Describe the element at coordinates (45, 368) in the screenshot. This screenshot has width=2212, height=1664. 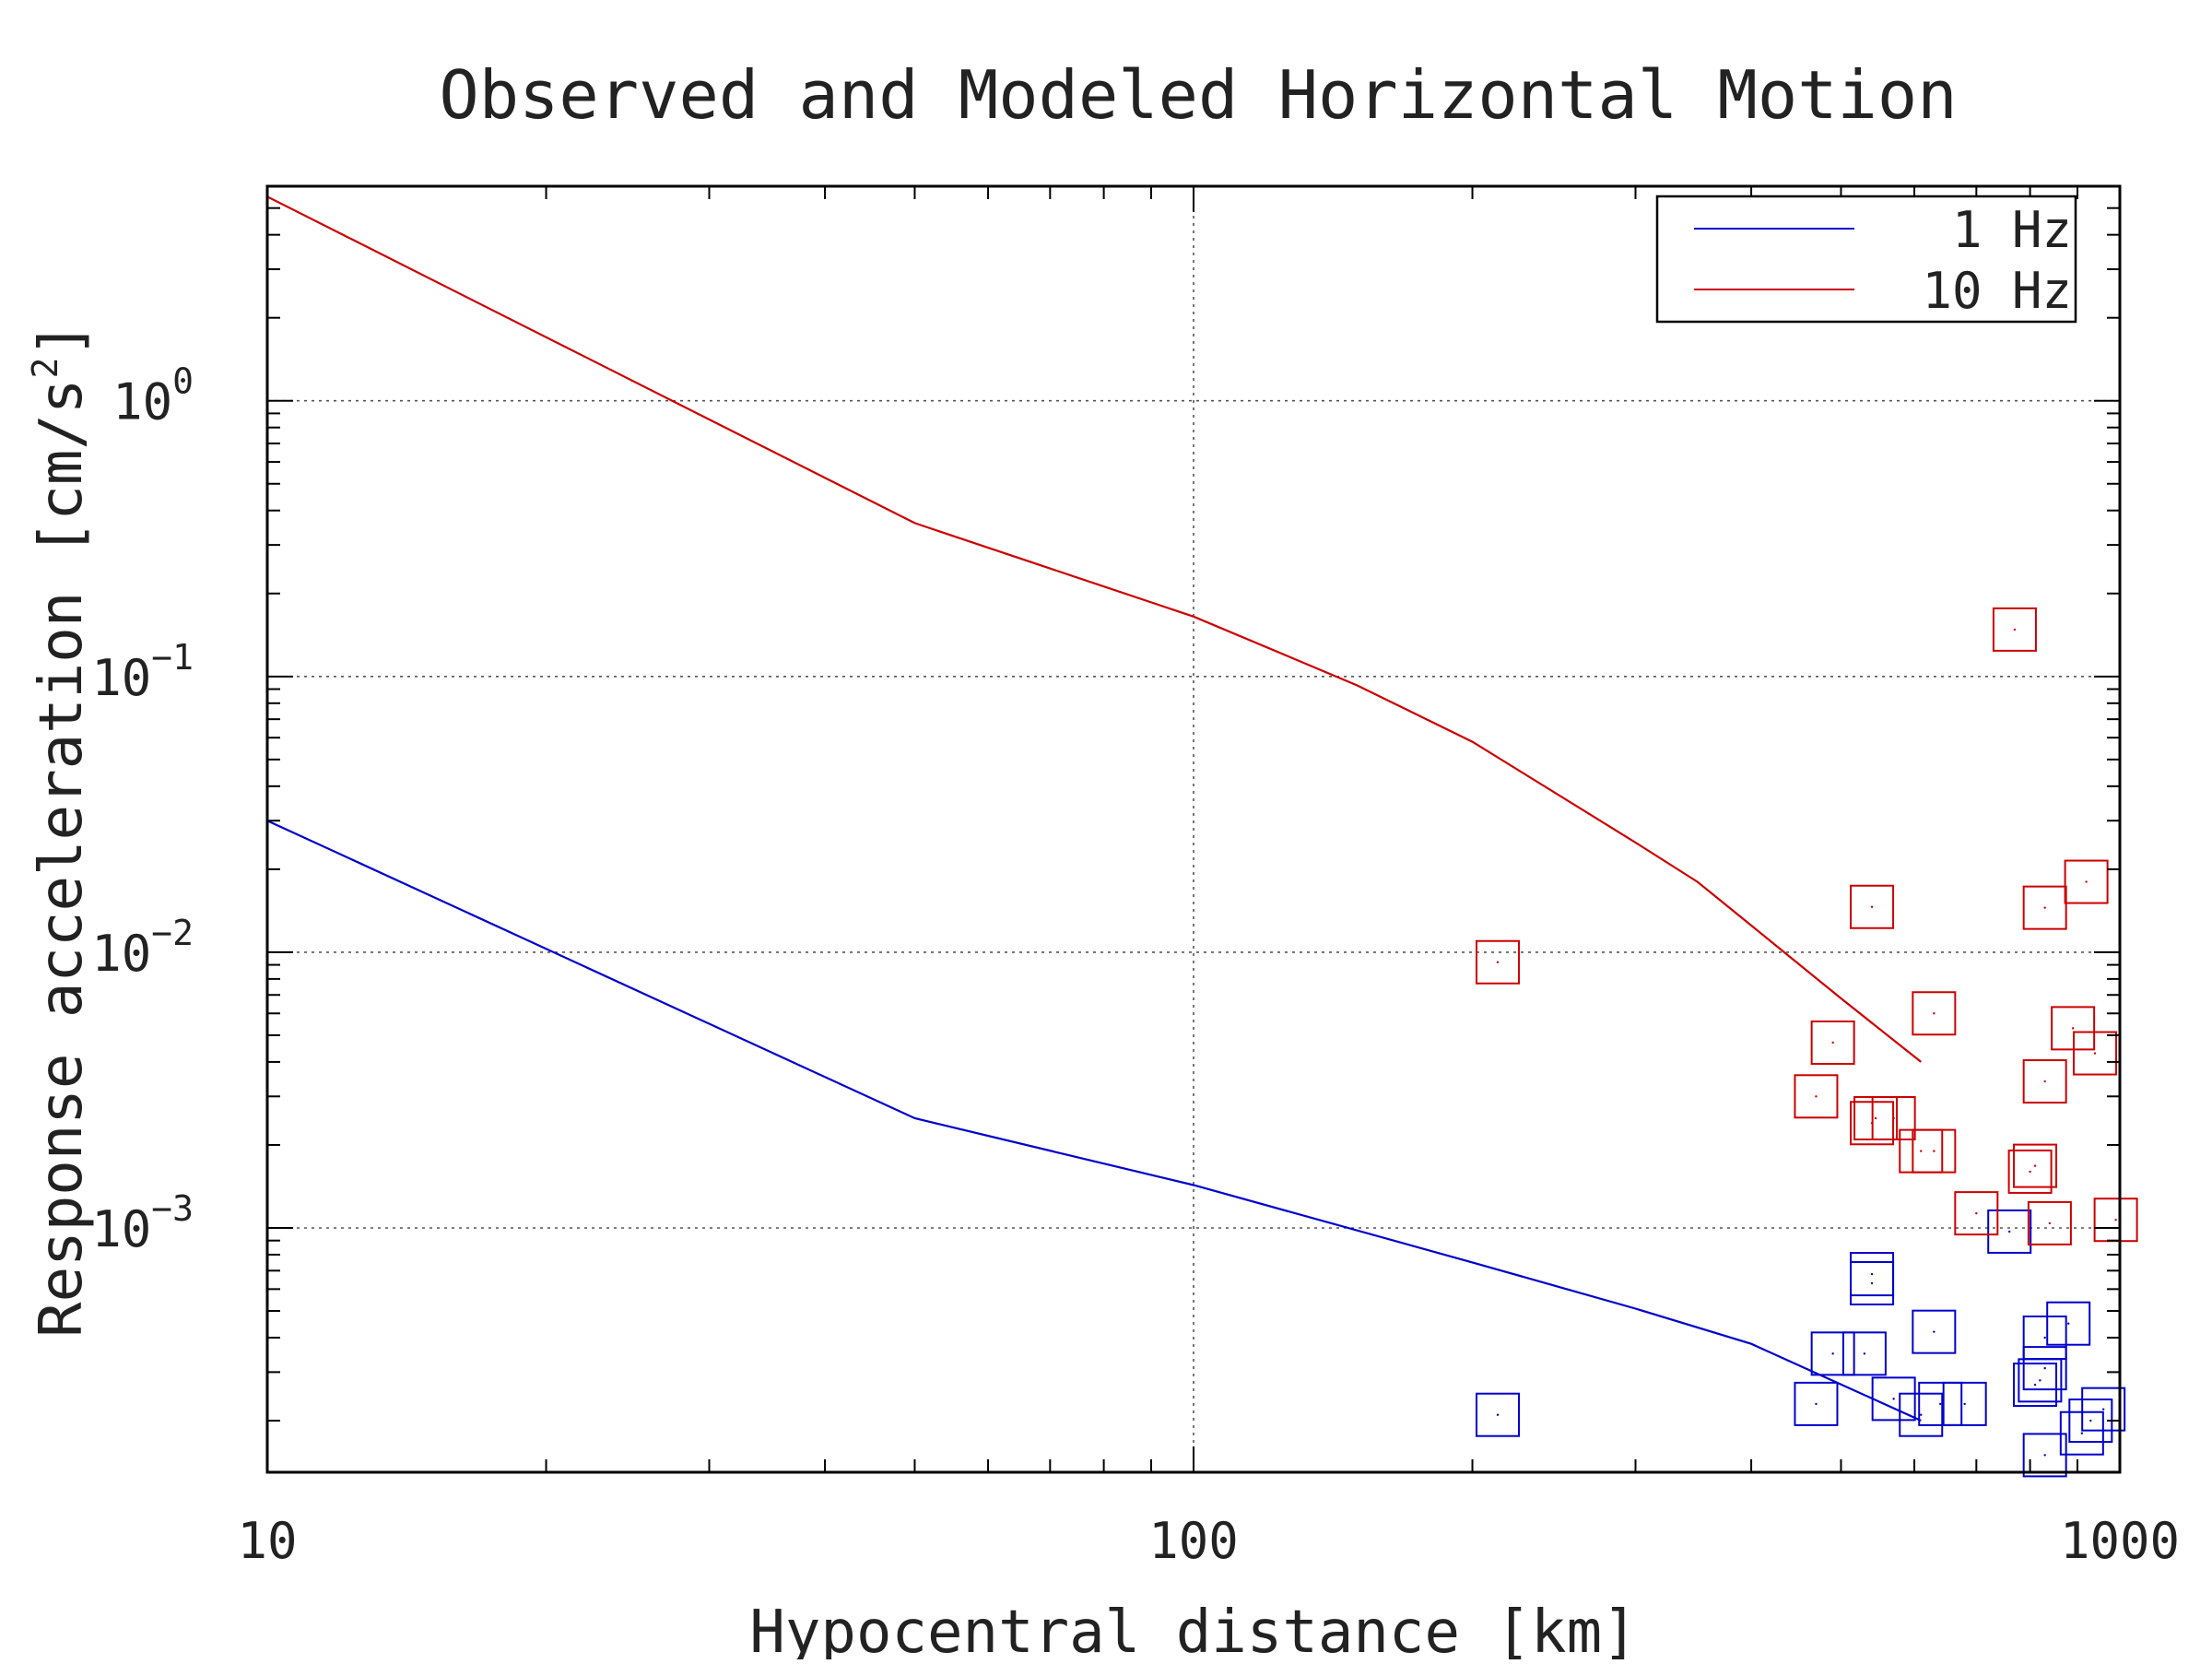
I see `y-axis-label-sup: 2` at that location.